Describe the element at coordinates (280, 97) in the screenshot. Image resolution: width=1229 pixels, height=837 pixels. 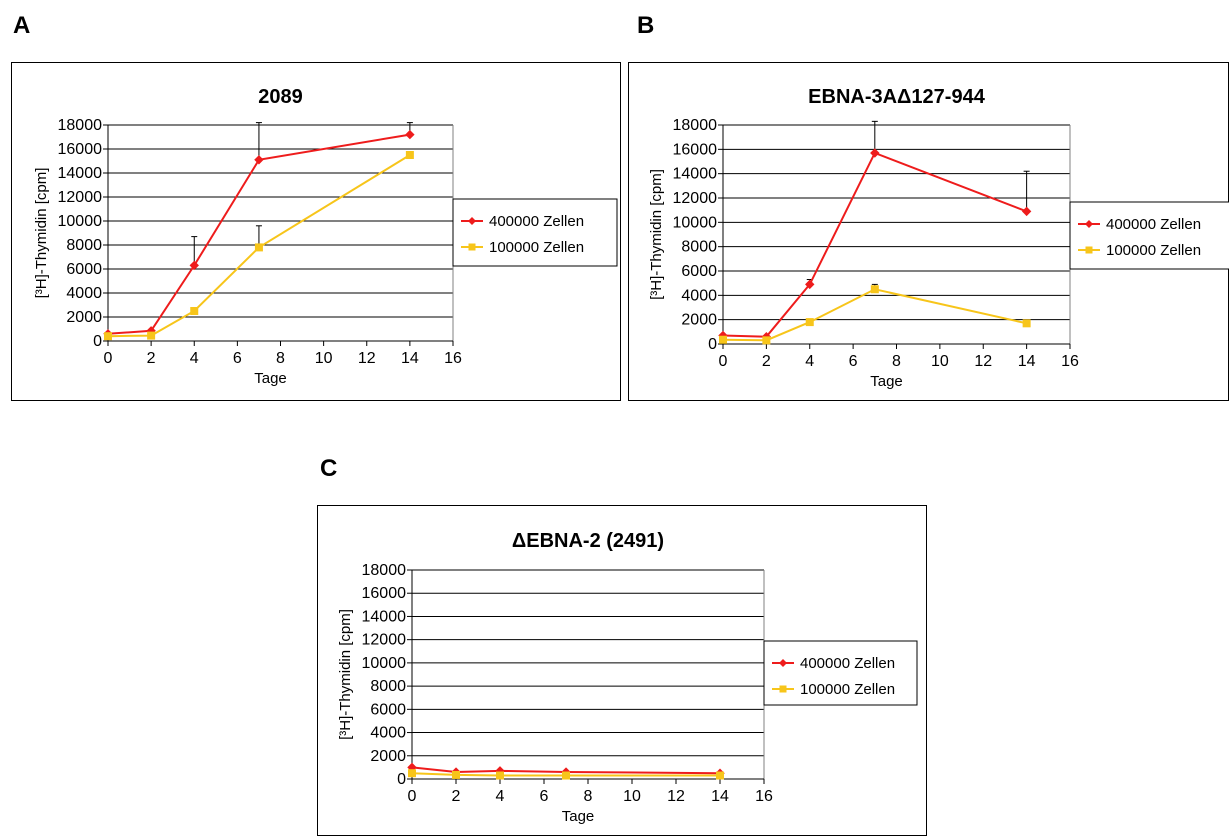
I see `chart-title: 2089` at that location.